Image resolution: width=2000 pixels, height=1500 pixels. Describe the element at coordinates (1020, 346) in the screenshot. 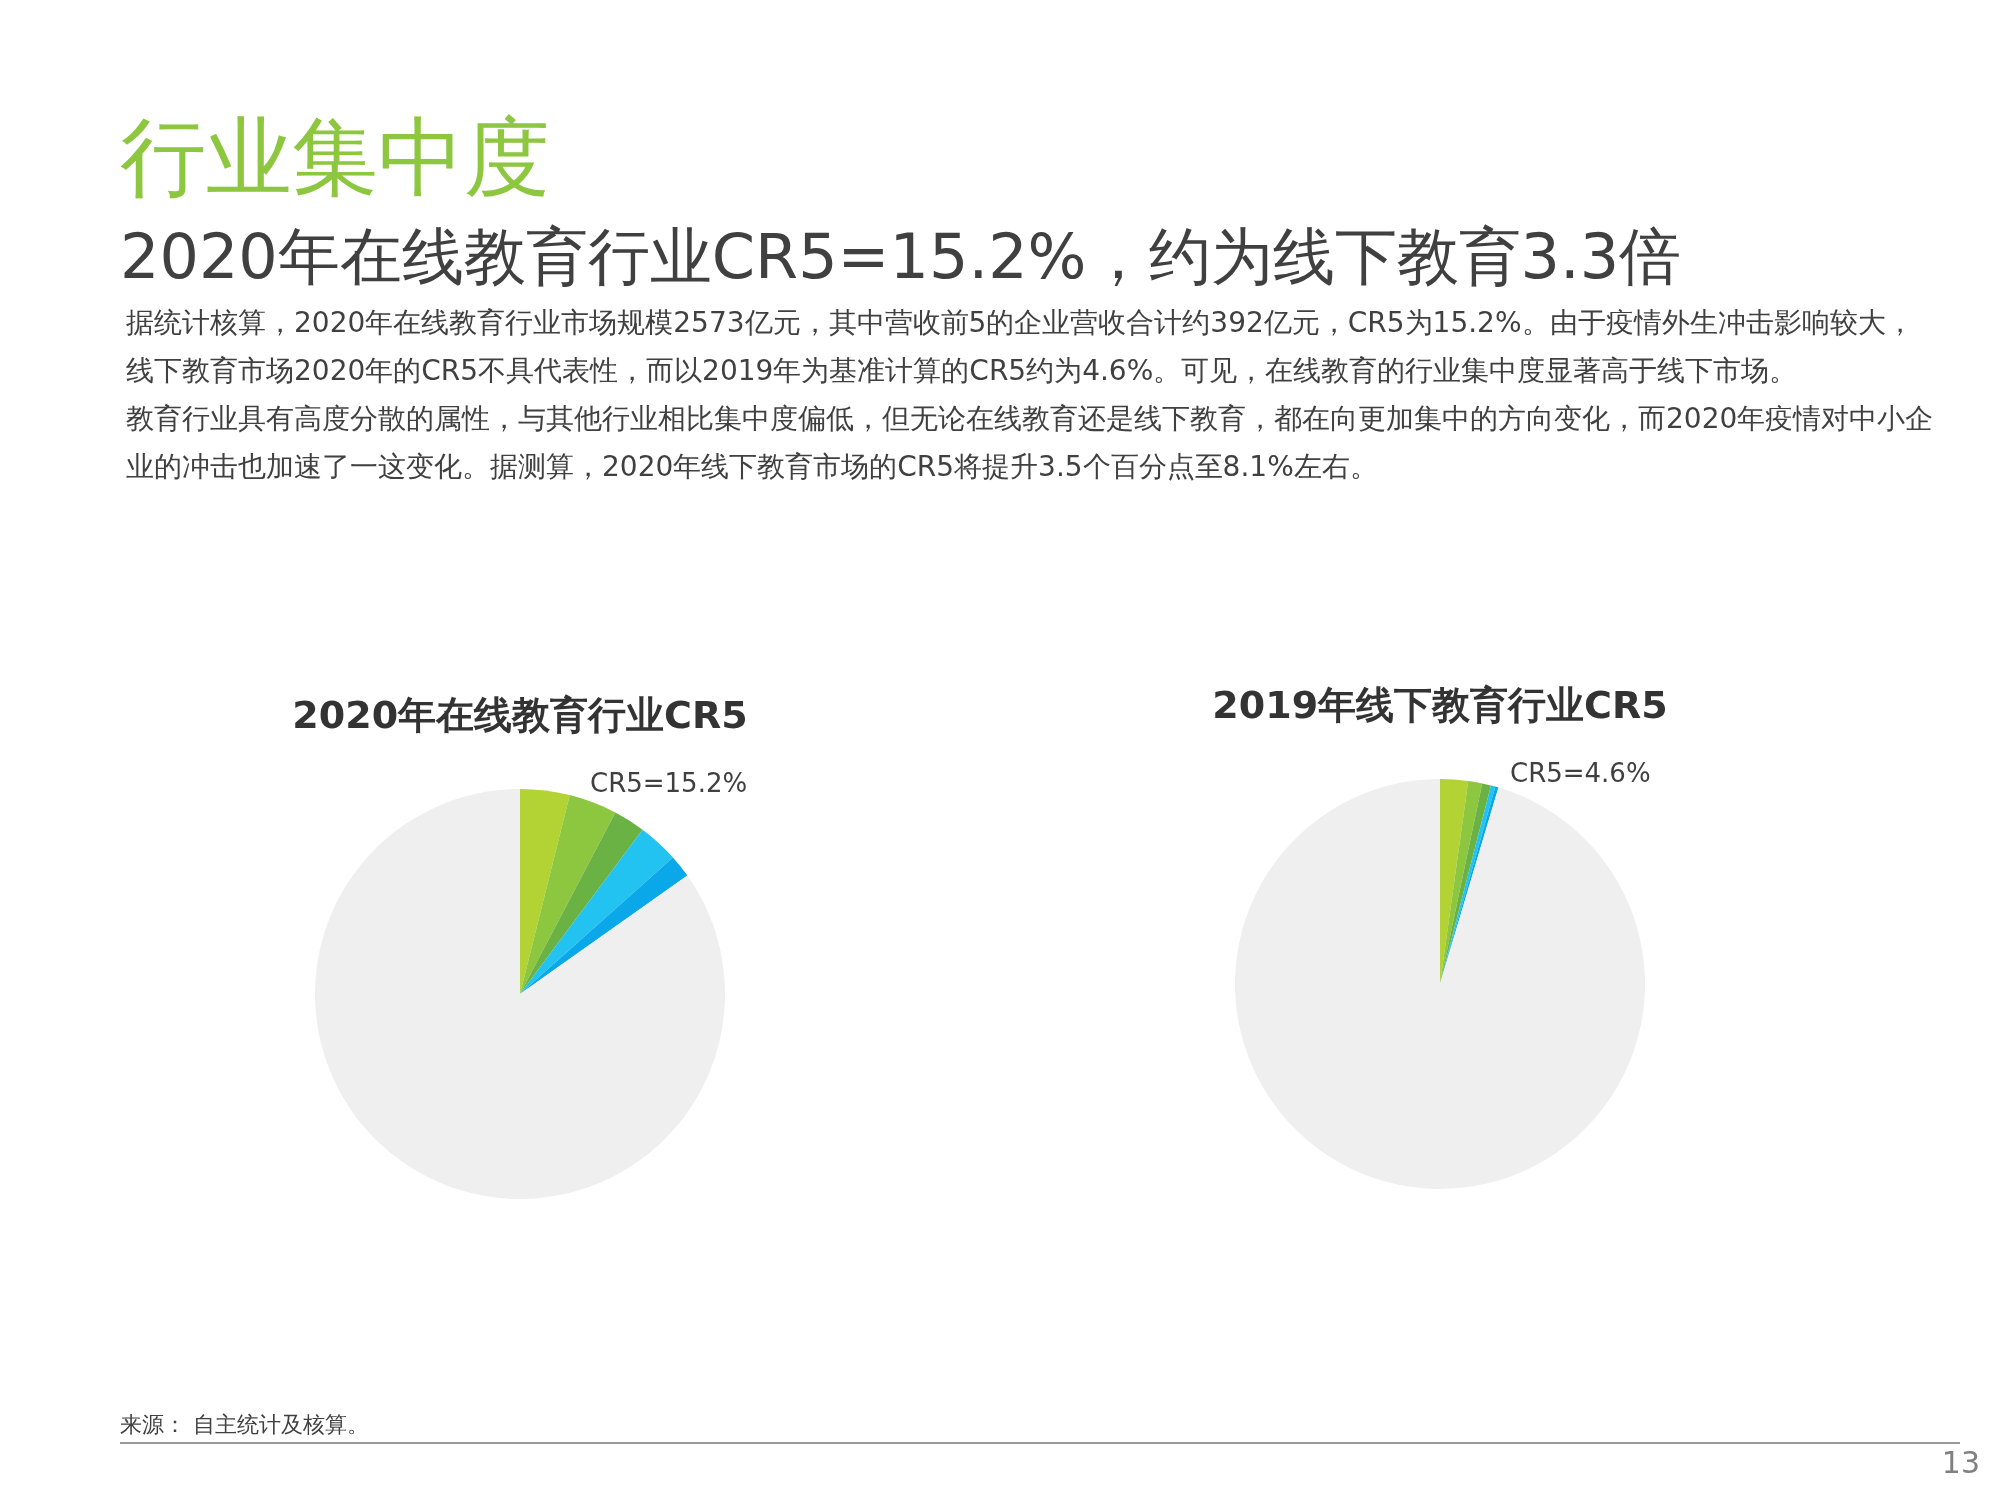

I see `text: 据统计核算，2020年在线教育行业市场规模2573亿元，其中营收前5的企业营收合计约392亿元，CR5为15.2%。由于疫情外生冲击影响较大，线下教育市场2020年的CR5不具代表性，而以2019年为基准计算的CR5约为4.6%。可见，在线教育的行业集中度显著高于线下市场。` at that location.